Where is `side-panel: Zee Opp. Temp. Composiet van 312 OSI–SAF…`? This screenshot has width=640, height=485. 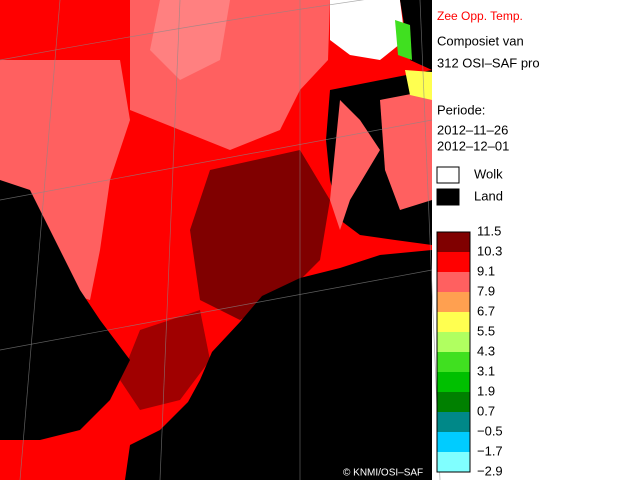
side-panel: Zee Opp. Temp. Composiet van 312 OSI–SAF… is located at coordinates (488, 81).